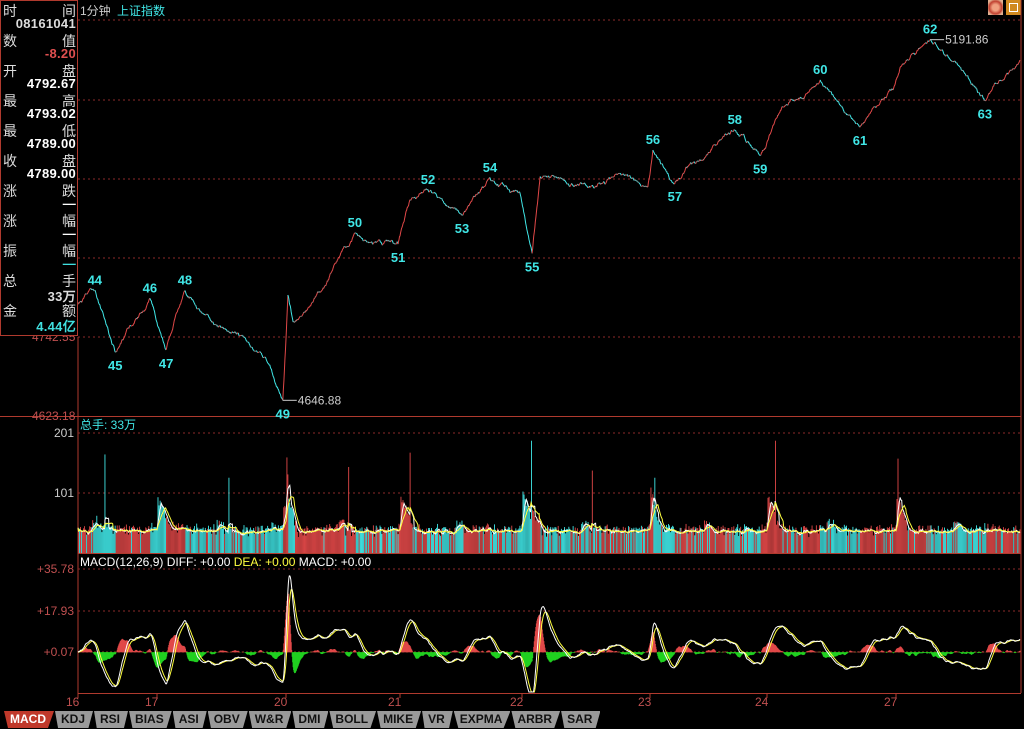 The height and width of the screenshot is (729, 1024). What do you see at coordinates (353, 719) in the screenshot?
I see `tab-boll: BOLL` at bounding box center [353, 719].